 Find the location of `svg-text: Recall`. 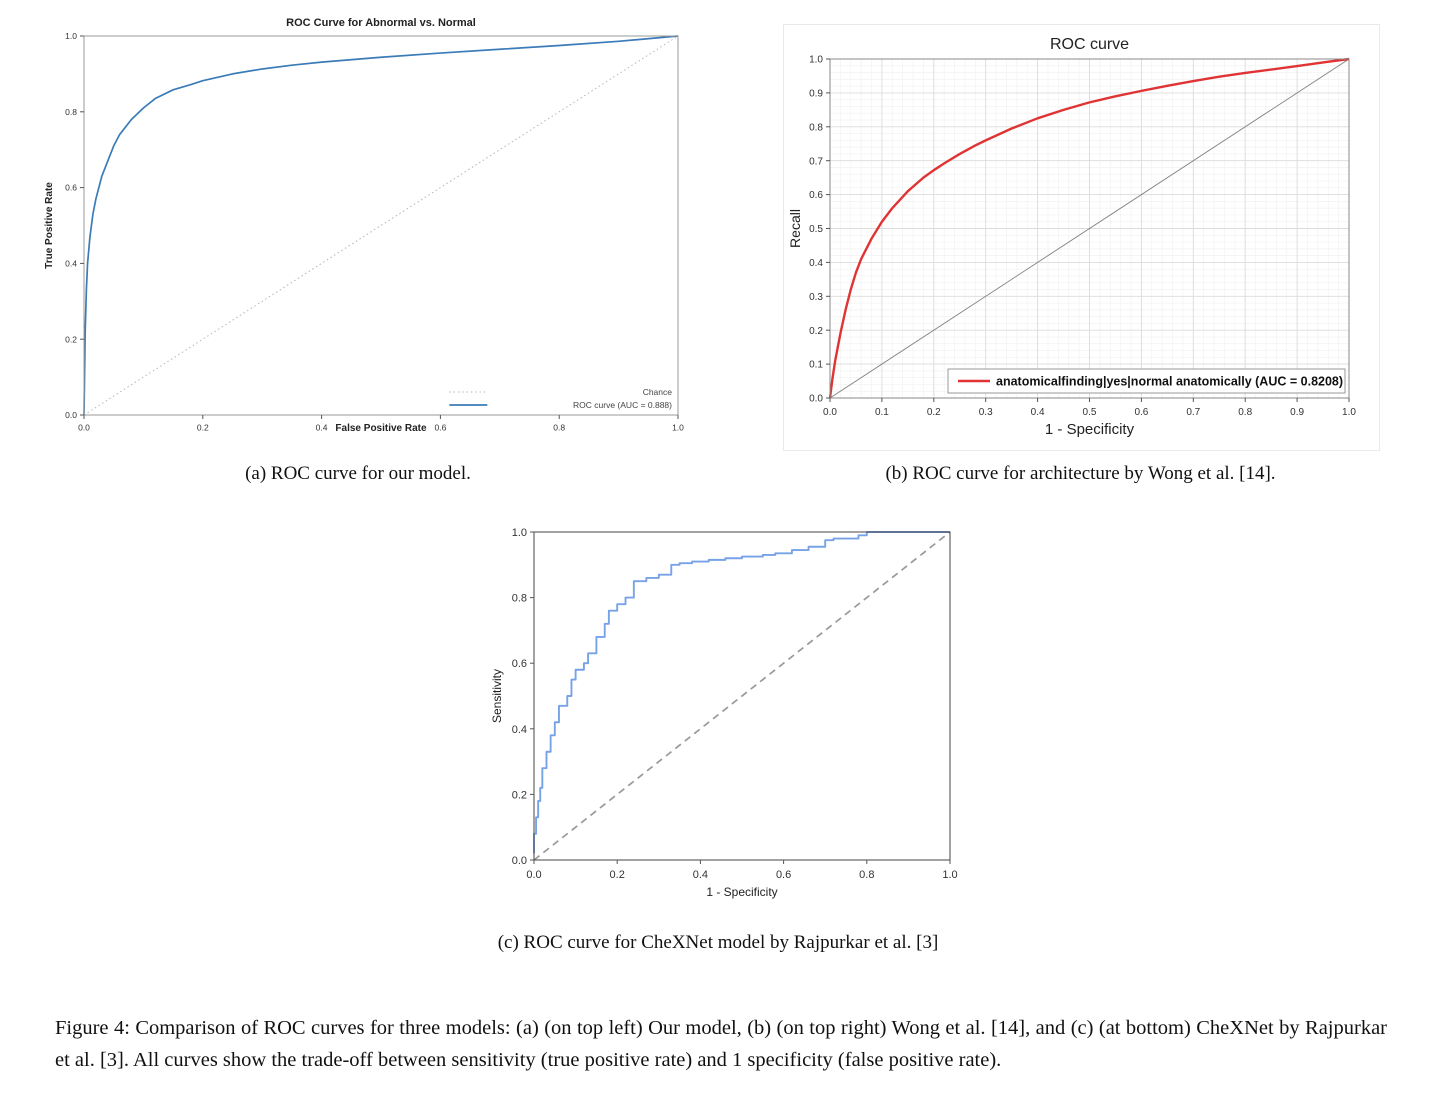

svg-text: Recall is located at coordinates (795, 228).